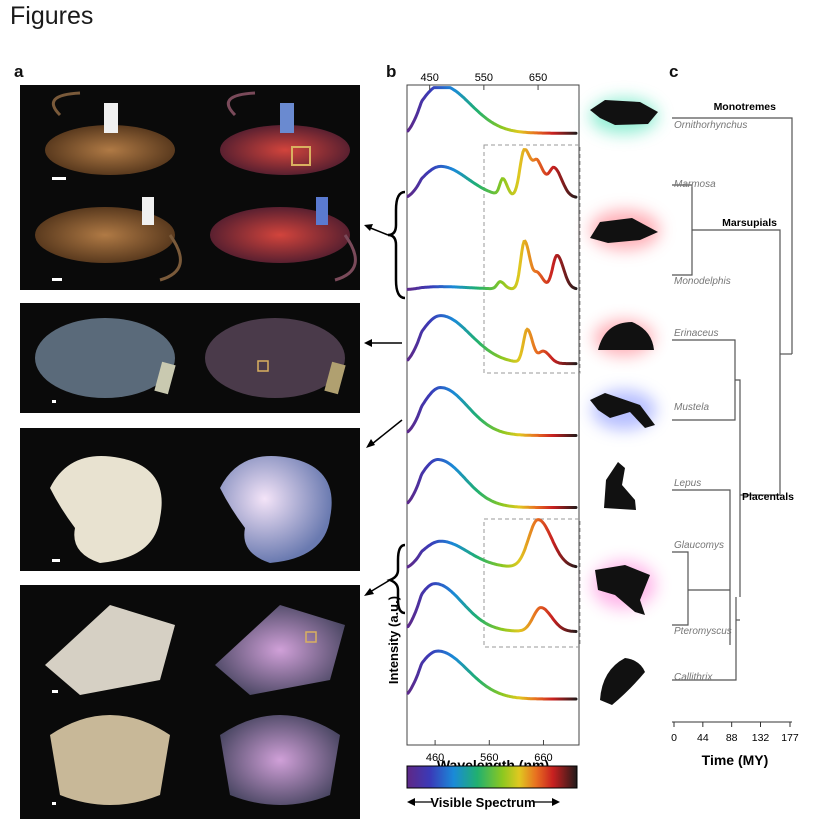 The width and height of the screenshot is (836, 829). I want to click on time-tick-88: 88, so click(732, 738).